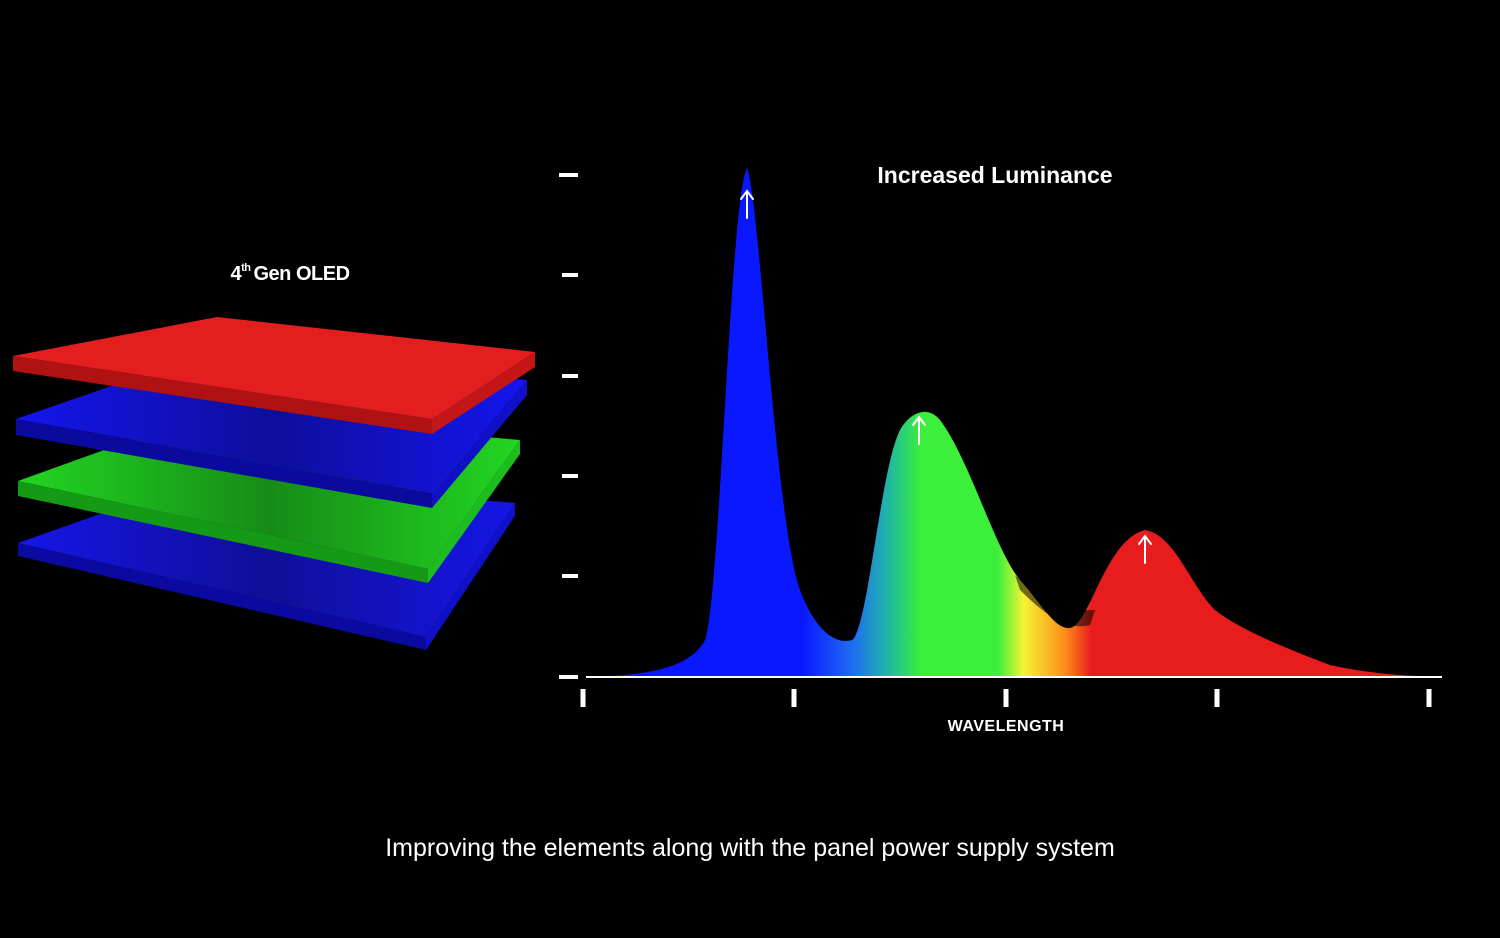 Image resolution: width=1500 pixels, height=938 pixels. Describe the element at coordinates (919, 430) in the screenshot. I see `green-peak-up-arrow-icon` at that location.